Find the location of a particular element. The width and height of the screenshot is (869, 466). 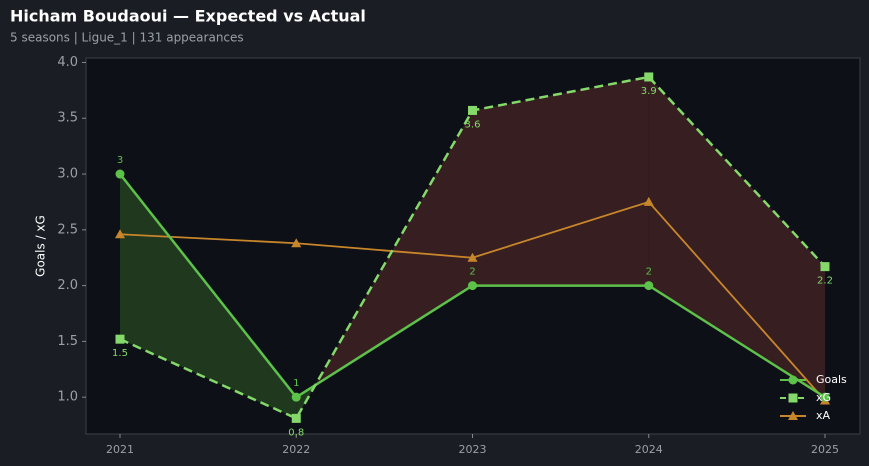

y-tick-label: 2.0 is located at coordinates (67, 285).